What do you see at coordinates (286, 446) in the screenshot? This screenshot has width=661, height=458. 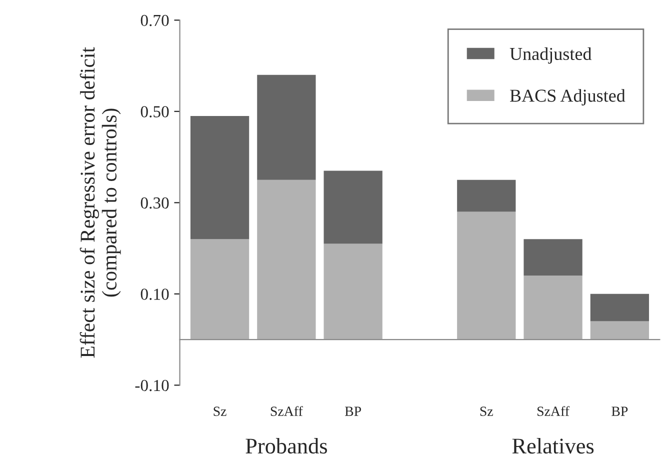 I see `text: Probands` at bounding box center [286, 446].